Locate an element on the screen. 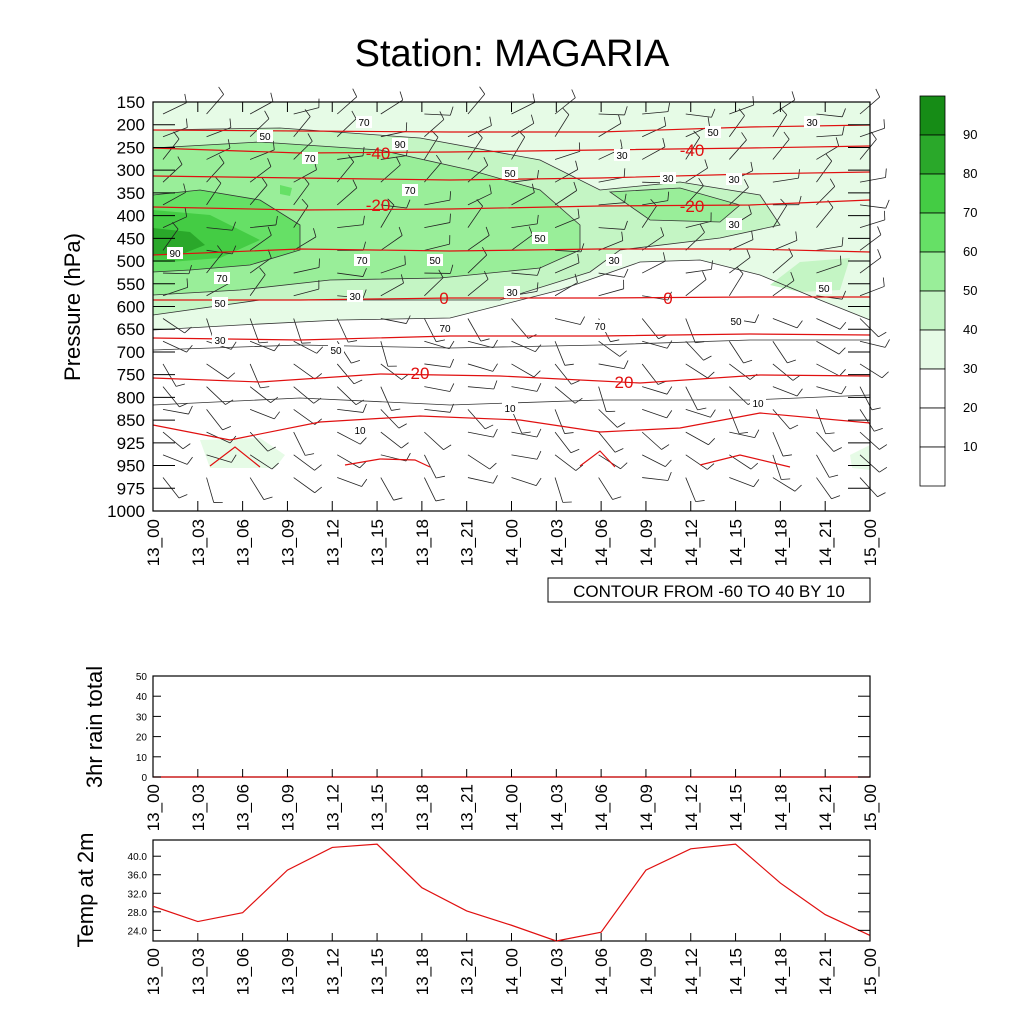 This screenshot has width=1024, height=1024. x-tick-label: 14_18 is located at coordinates (780, 807).